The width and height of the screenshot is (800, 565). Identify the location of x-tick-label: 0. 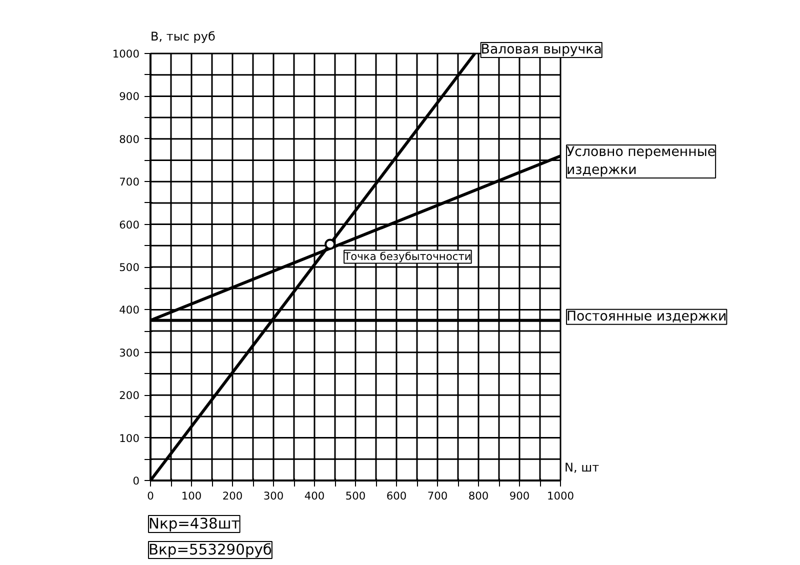
(150, 496).